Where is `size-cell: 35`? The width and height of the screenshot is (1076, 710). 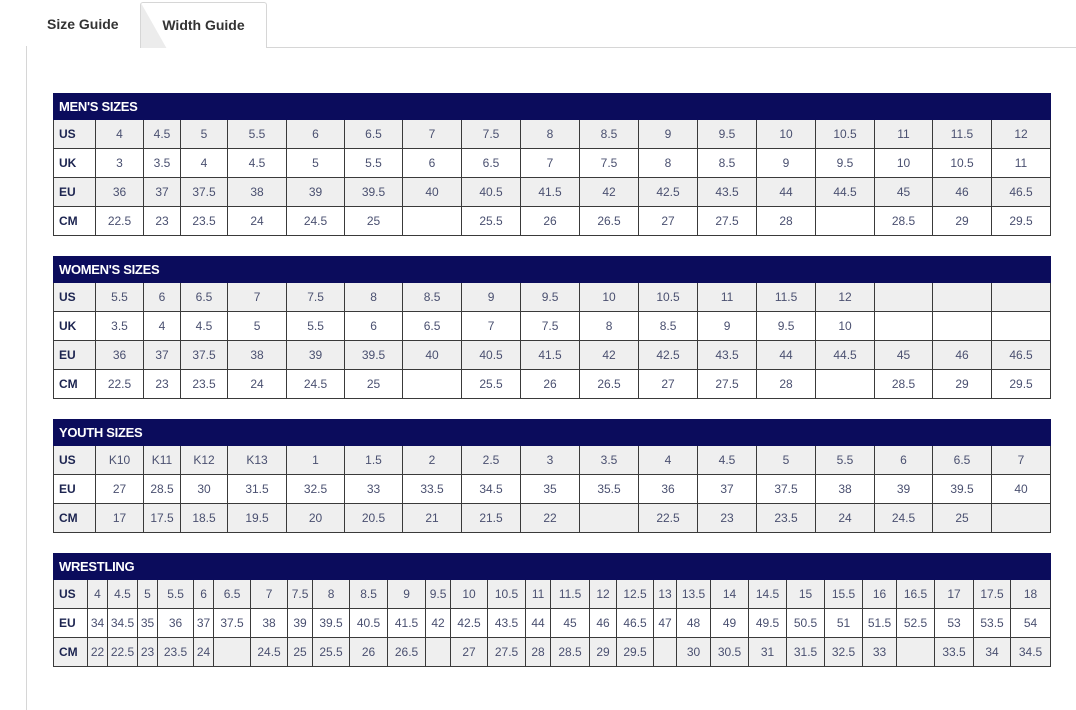 size-cell: 35 is located at coordinates (550, 489).